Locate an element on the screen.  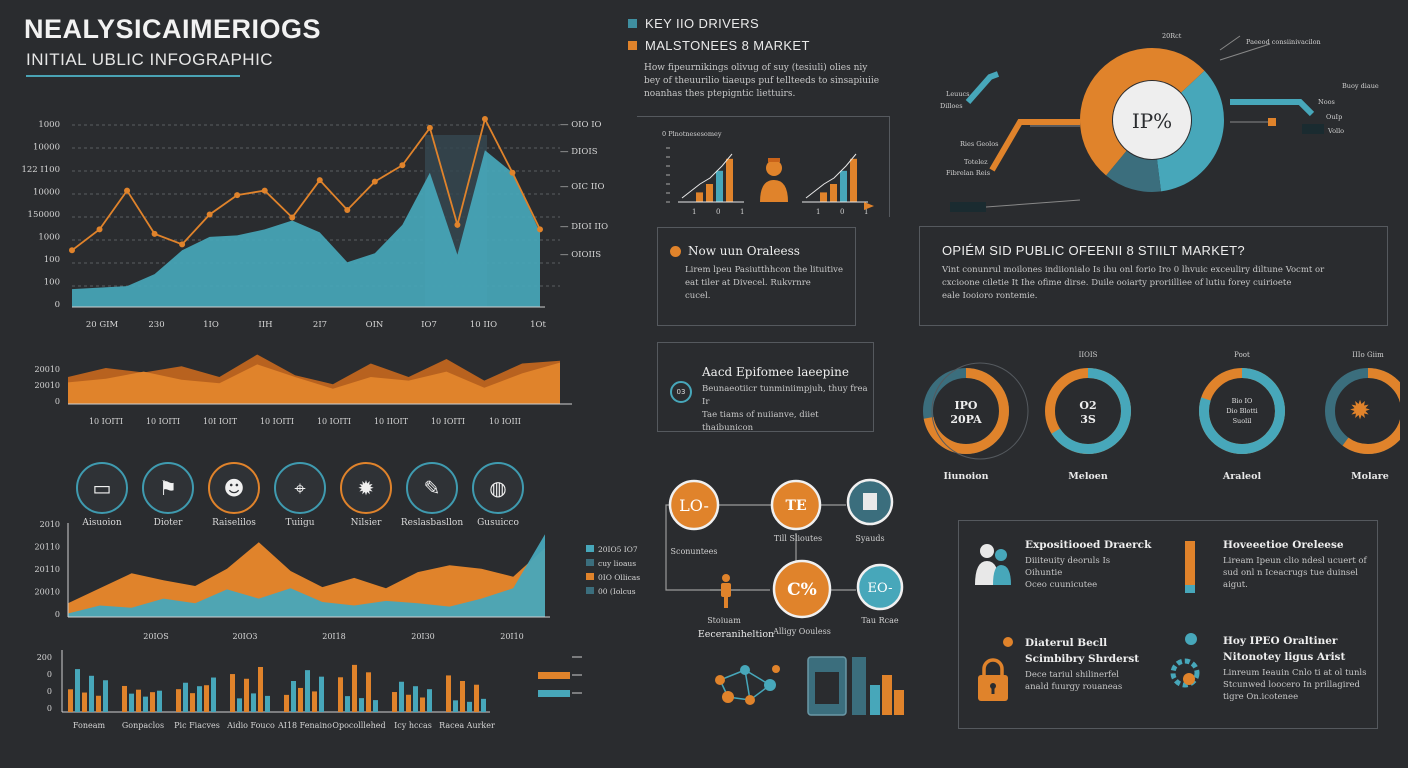
mini-x-tick: 1 is located at coordinates (818, 212).